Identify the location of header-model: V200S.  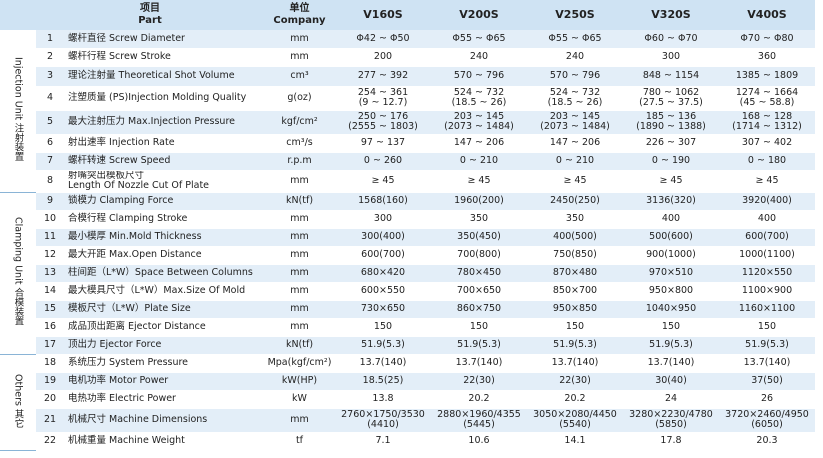
(479, 15).